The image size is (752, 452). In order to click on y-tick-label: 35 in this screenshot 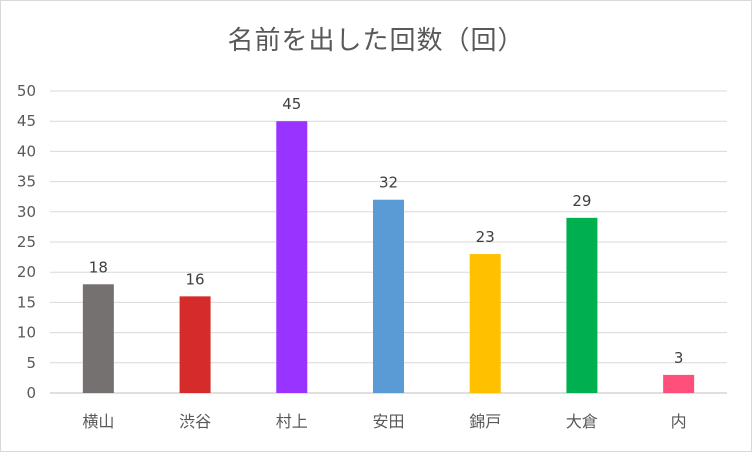, I will do `click(26, 182)`.